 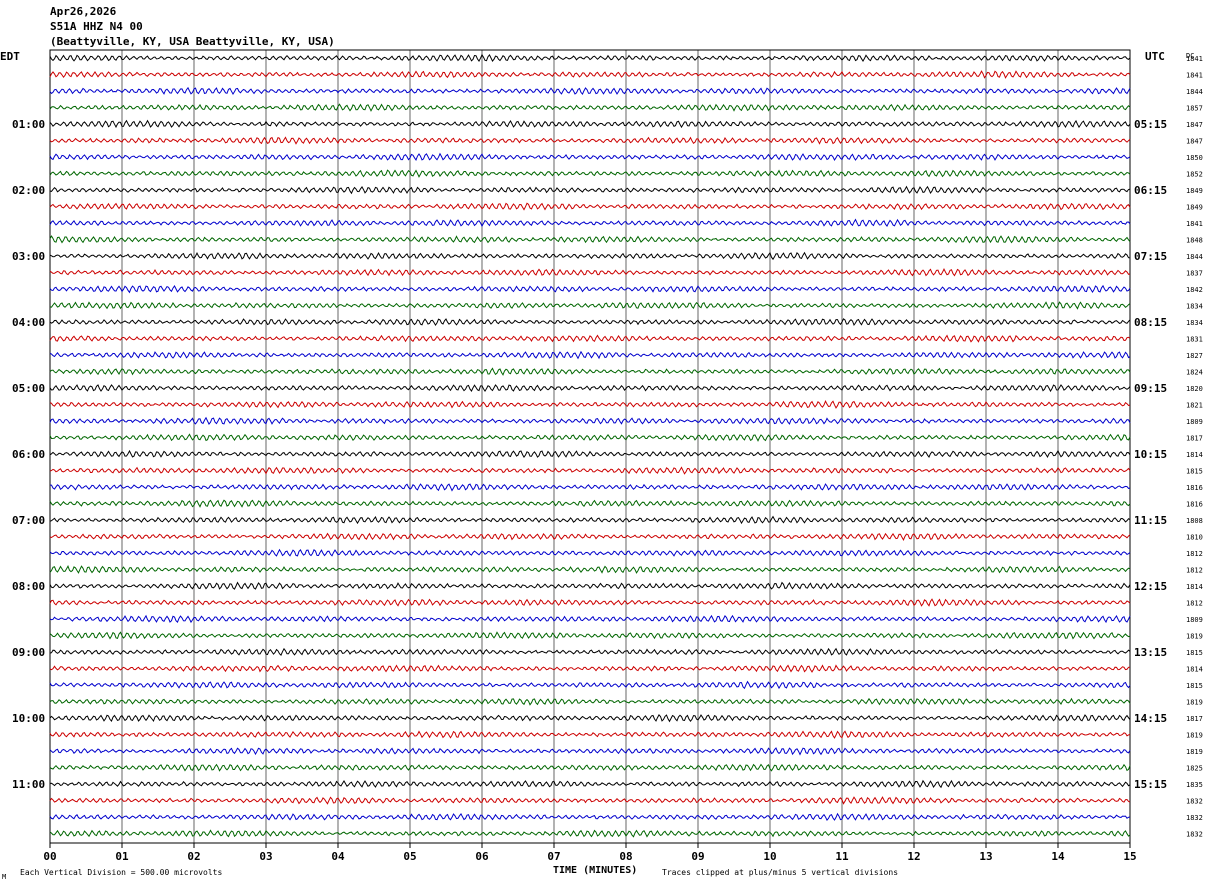 I want to click on x-tick-label: 01, so click(x=122, y=856).